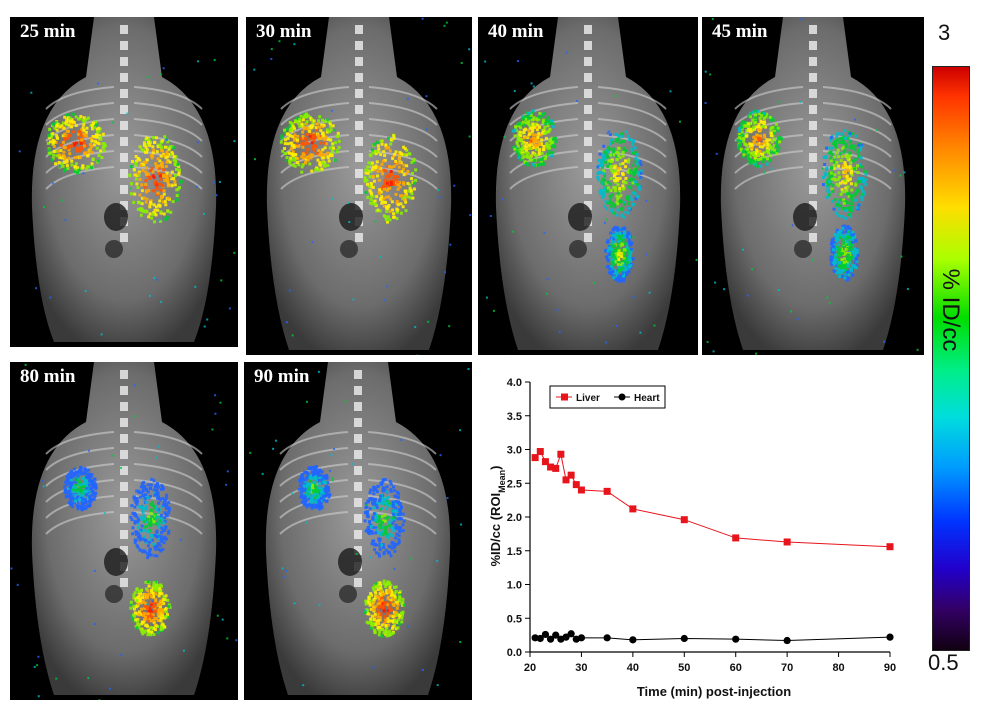 The height and width of the screenshot is (715, 990). I want to click on y-axis-label: %ID/cc (ROIMean), so click(497, 515).